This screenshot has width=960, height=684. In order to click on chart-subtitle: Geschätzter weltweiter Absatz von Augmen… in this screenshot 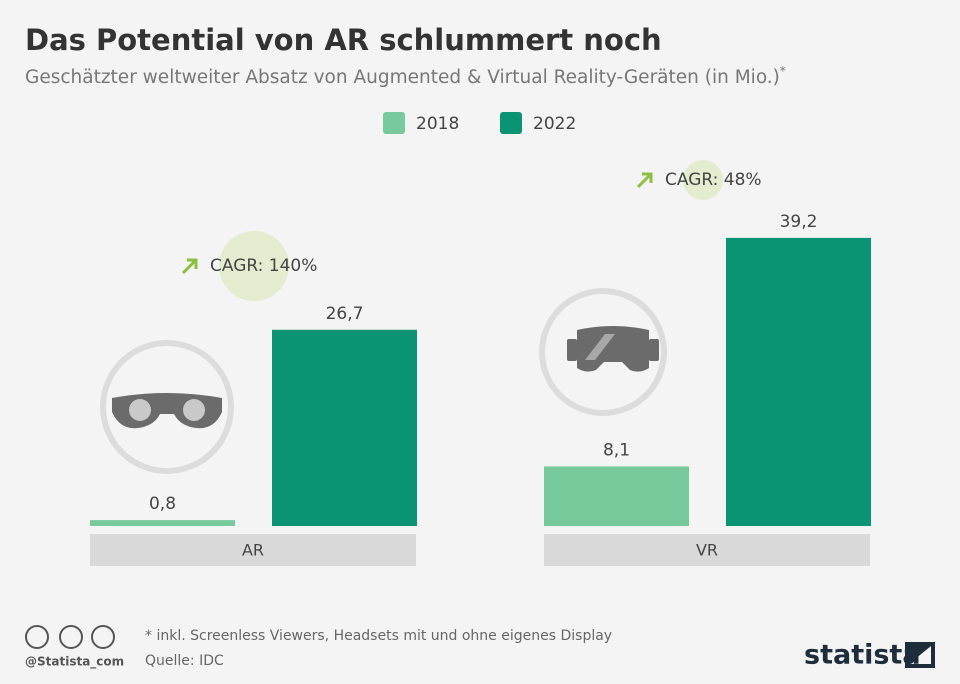, I will do `click(405, 76)`.